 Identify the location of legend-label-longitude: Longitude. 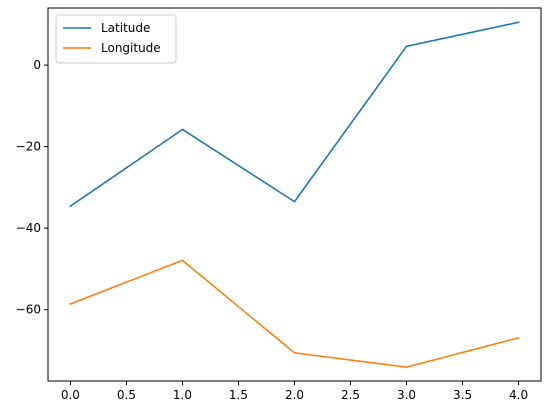
(131, 48).